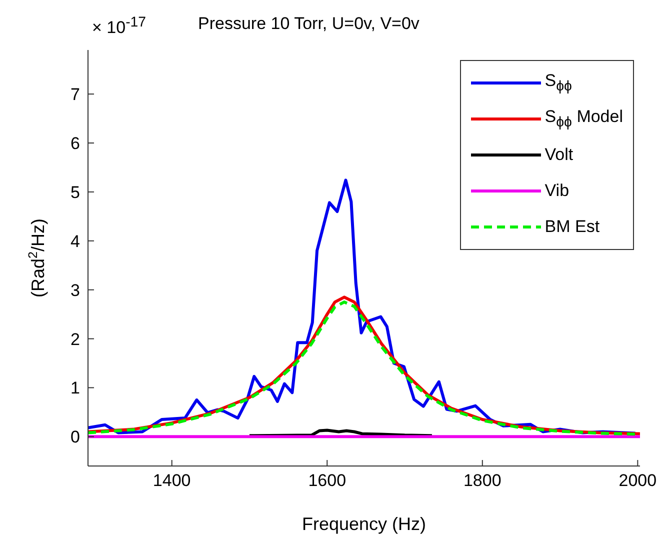 This screenshot has width=670, height=550. What do you see at coordinates (75, 94) in the screenshot?
I see `y-tick-label: 7` at bounding box center [75, 94].